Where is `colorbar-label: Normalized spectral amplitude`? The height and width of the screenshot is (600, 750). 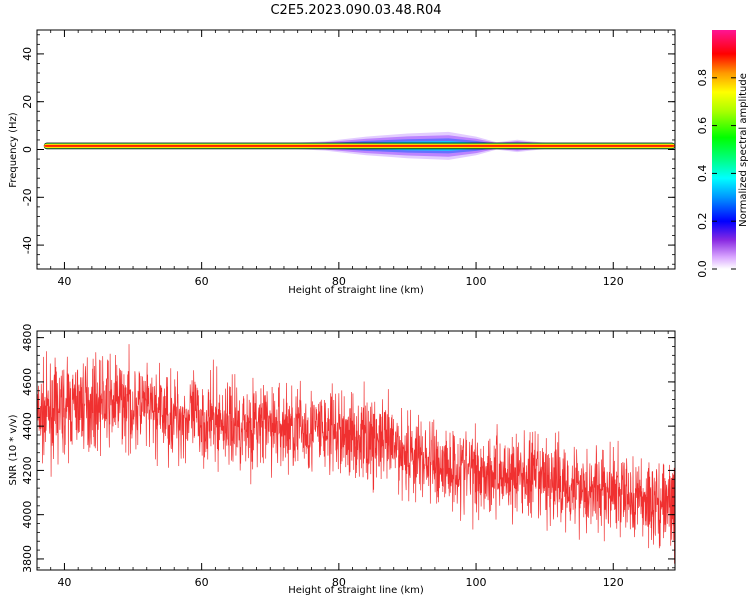 colorbar-label: Normalized spectral amplitude is located at coordinates (743, 150).